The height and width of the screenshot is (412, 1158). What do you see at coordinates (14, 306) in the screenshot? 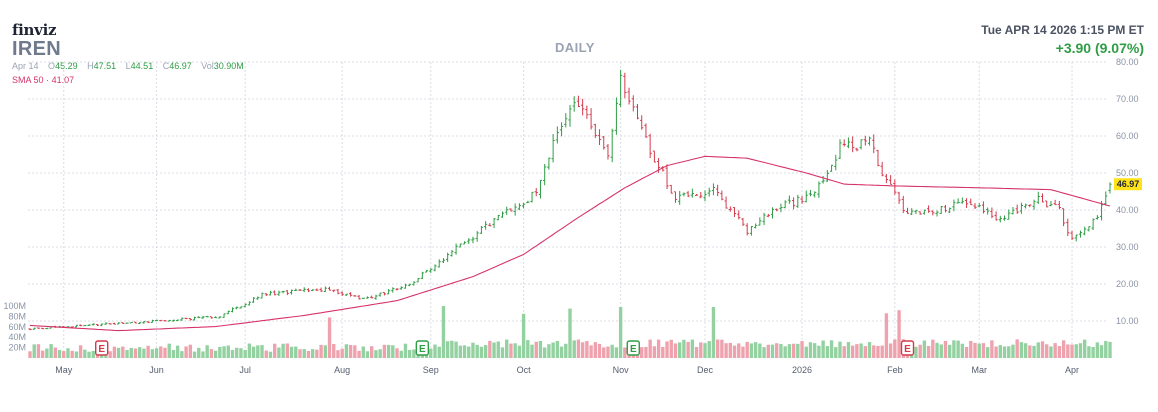
I see `volume-tick-label: 100M` at bounding box center [14, 306].